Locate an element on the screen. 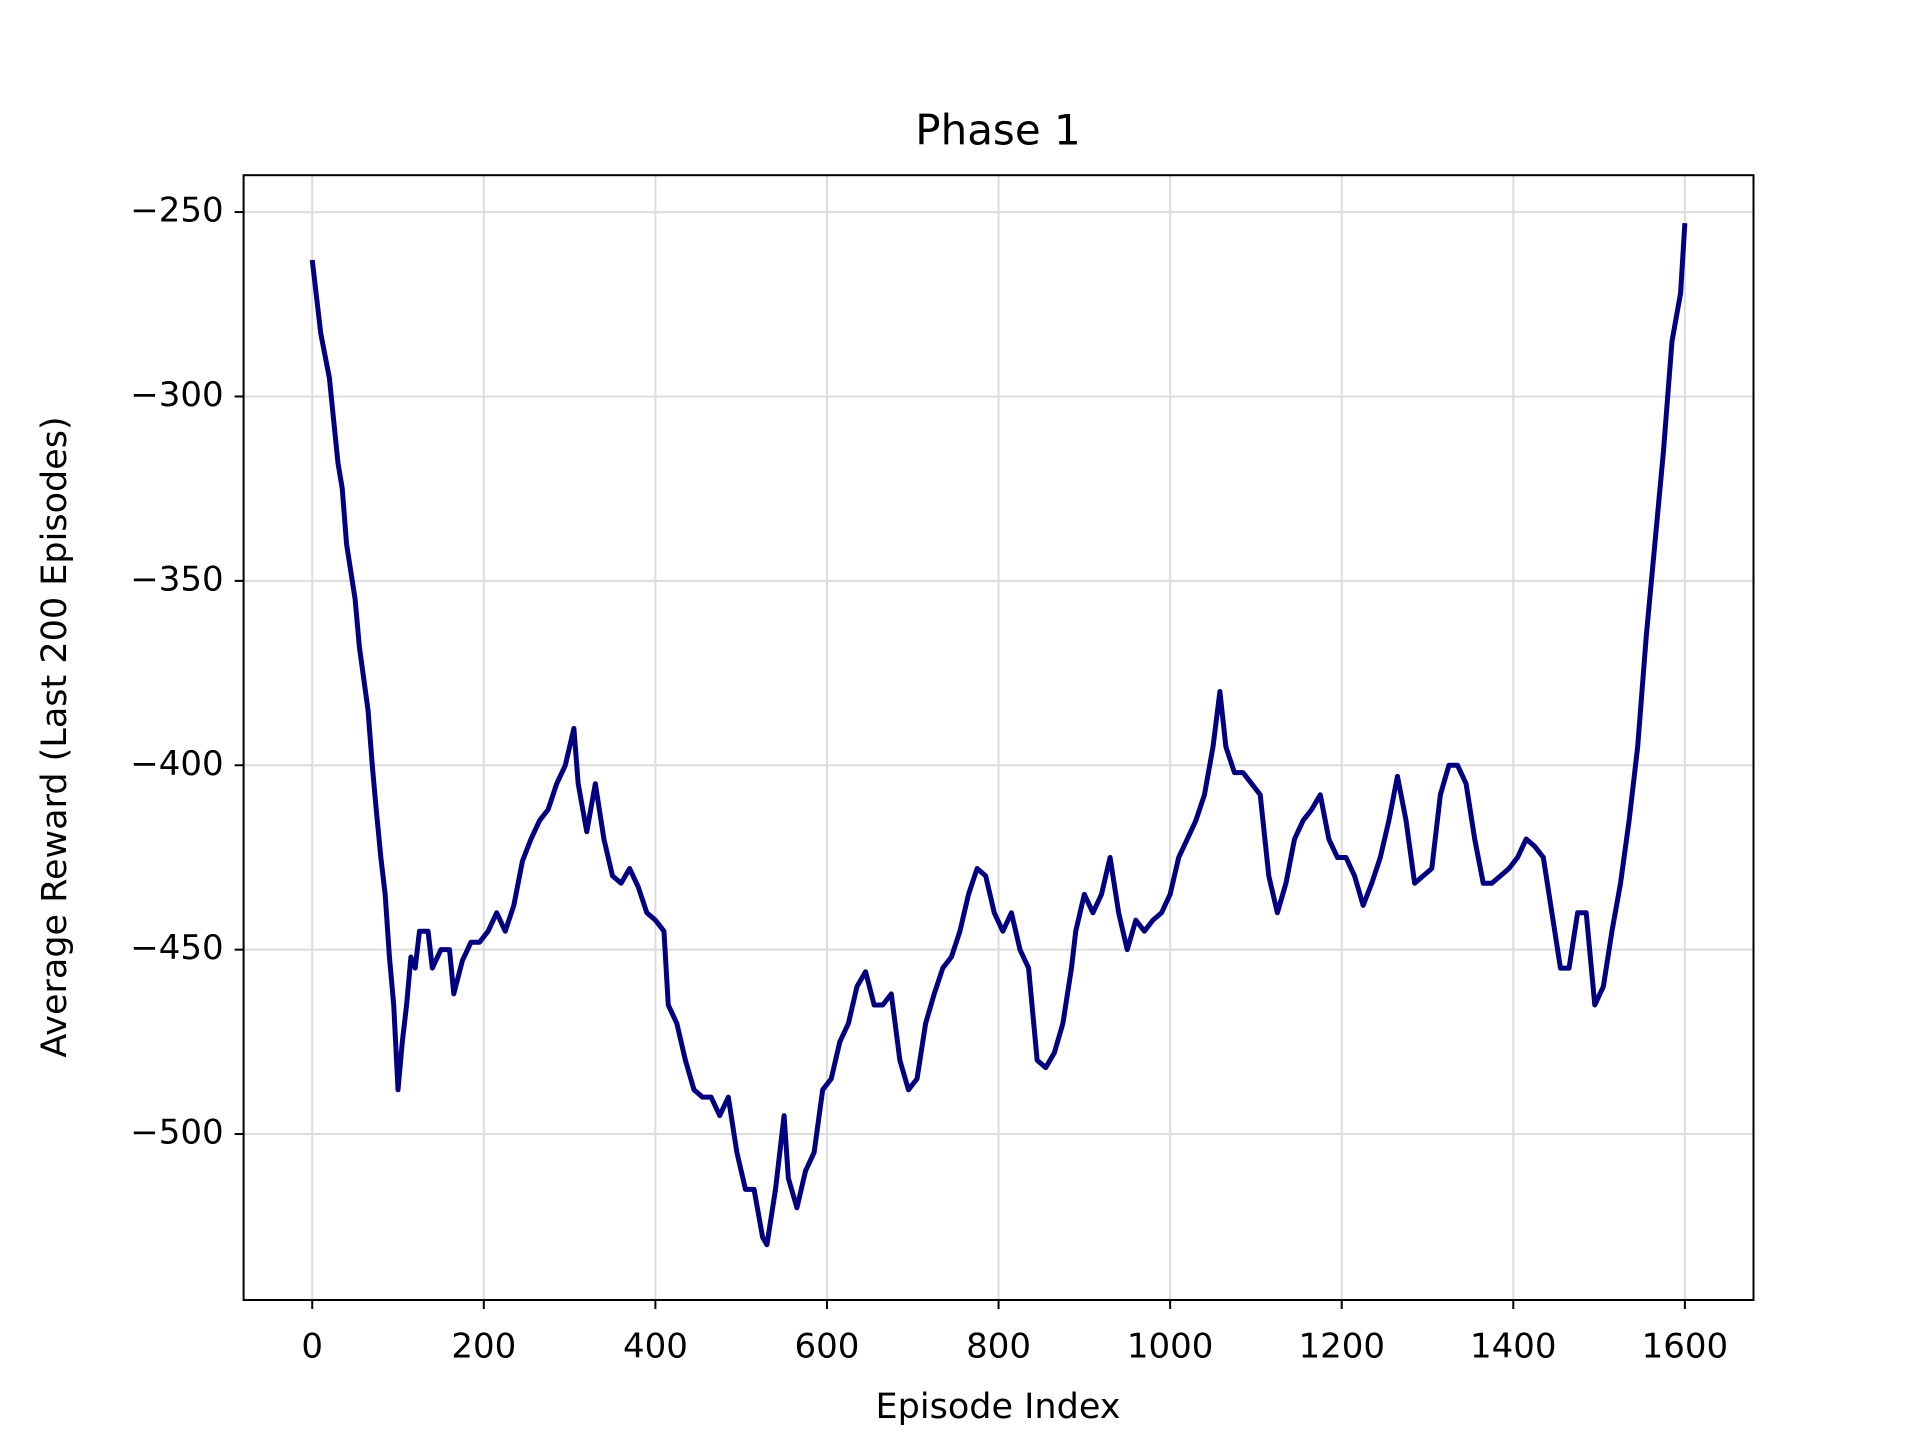  y-tick-label: −400 is located at coordinates (176, 764).